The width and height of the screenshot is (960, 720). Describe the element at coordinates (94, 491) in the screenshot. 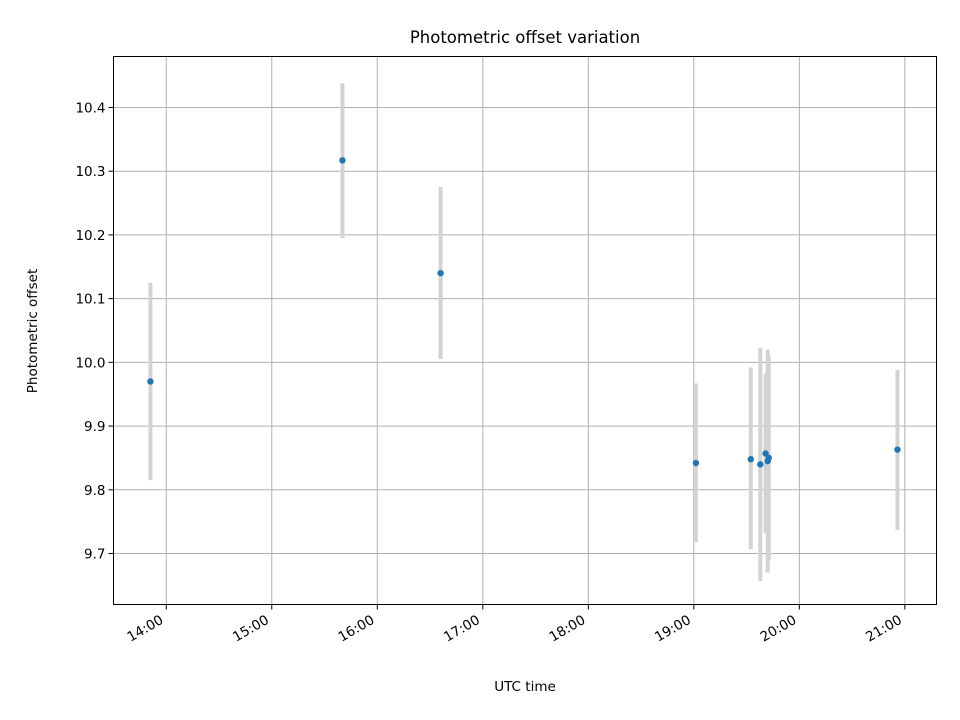

I see `y-tick-label: 9.8` at that location.